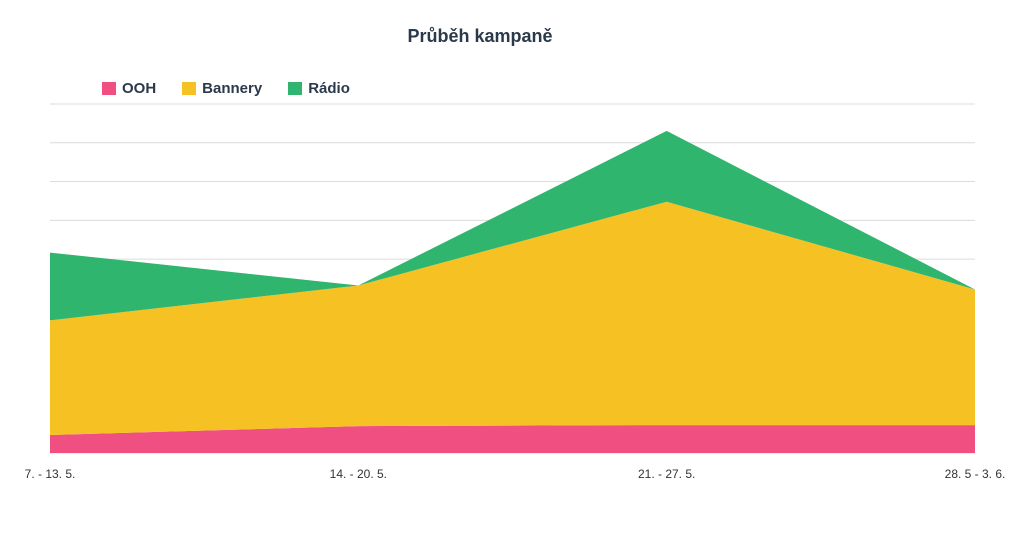 The image size is (1024, 545). What do you see at coordinates (139, 88) in the screenshot?
I see `legend-label-ooh: OOH` at bounding box center [139, 88].